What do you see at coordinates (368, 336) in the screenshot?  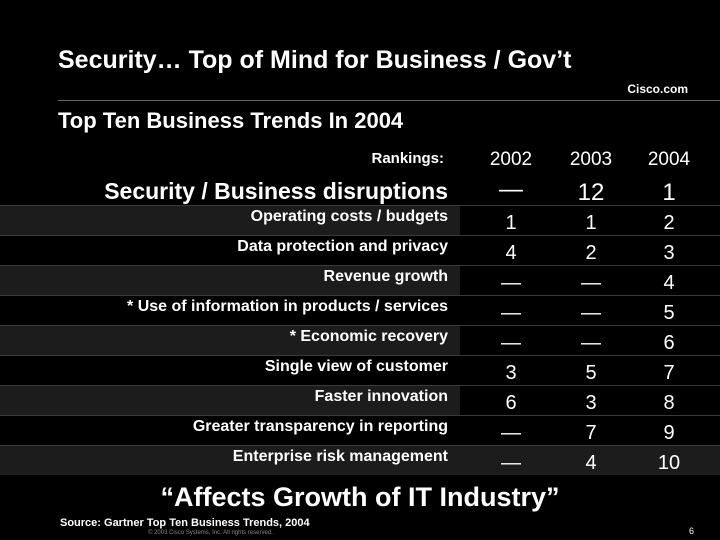 I see `trend-label: * Economic recovery` at bounding box center [368, 336].